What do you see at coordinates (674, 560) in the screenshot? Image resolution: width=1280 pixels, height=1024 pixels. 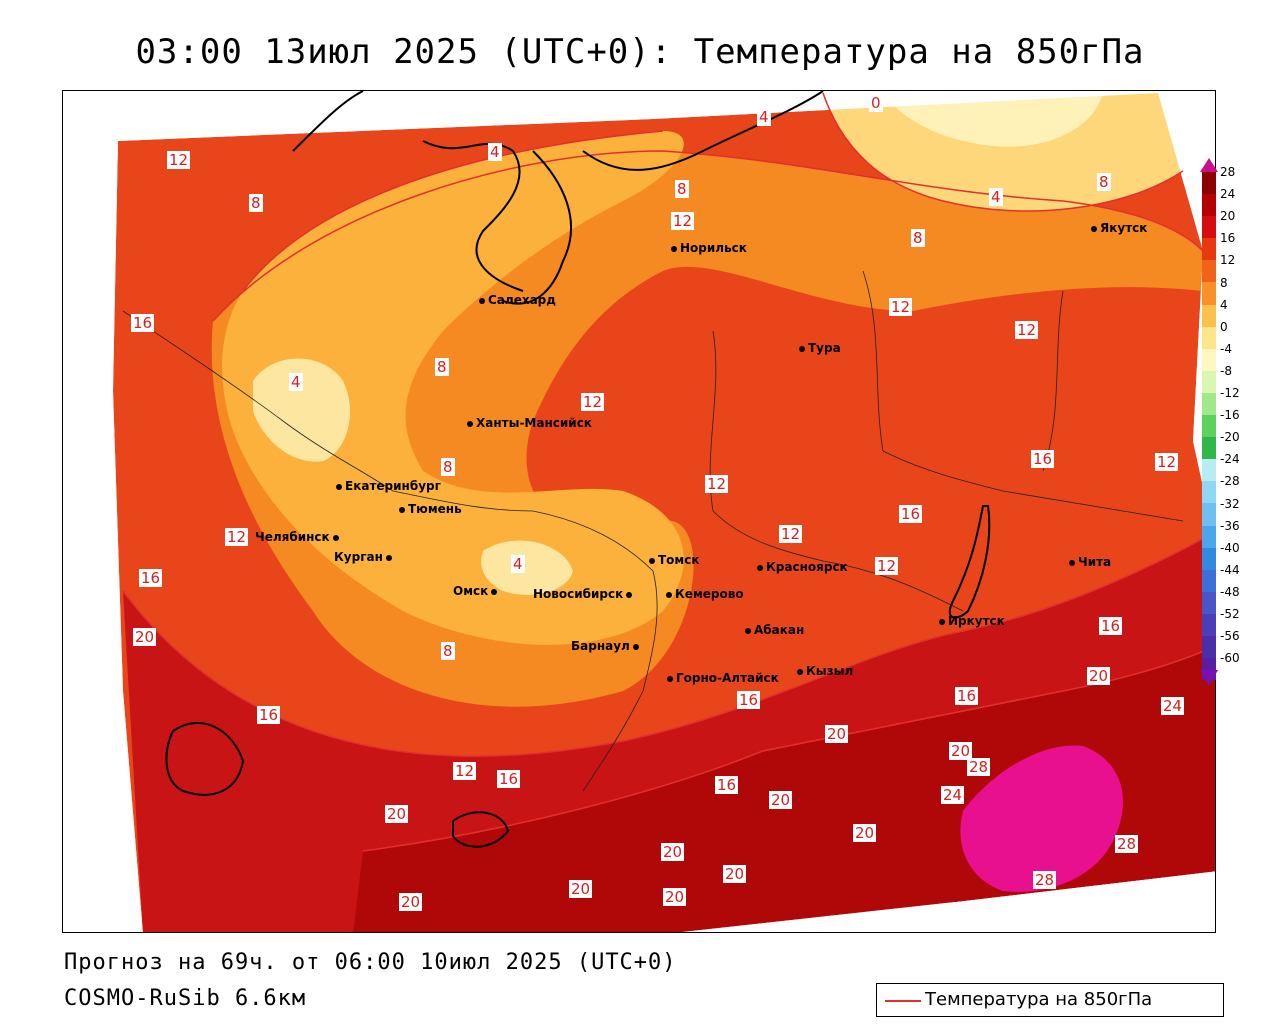 I see `city-marker: Томск` at bounding box center [674, 560].